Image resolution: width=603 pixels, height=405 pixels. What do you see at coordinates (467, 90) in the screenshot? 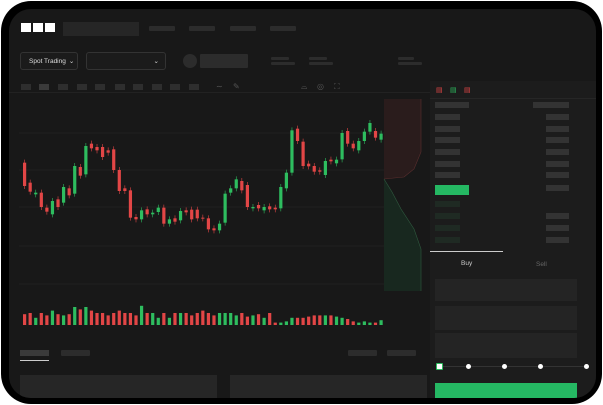
I see `orderbook-asks-icon: ▤` at bounding box center [467, 90].